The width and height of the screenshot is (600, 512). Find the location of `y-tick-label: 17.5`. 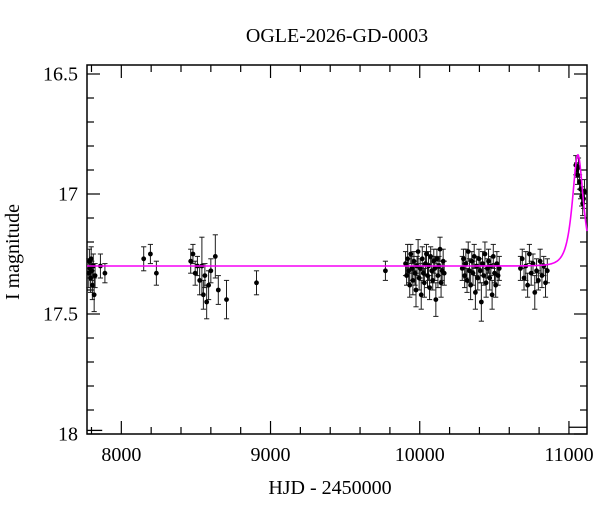

y-tick-label: 17.5 is located at coordinates (60, 315).